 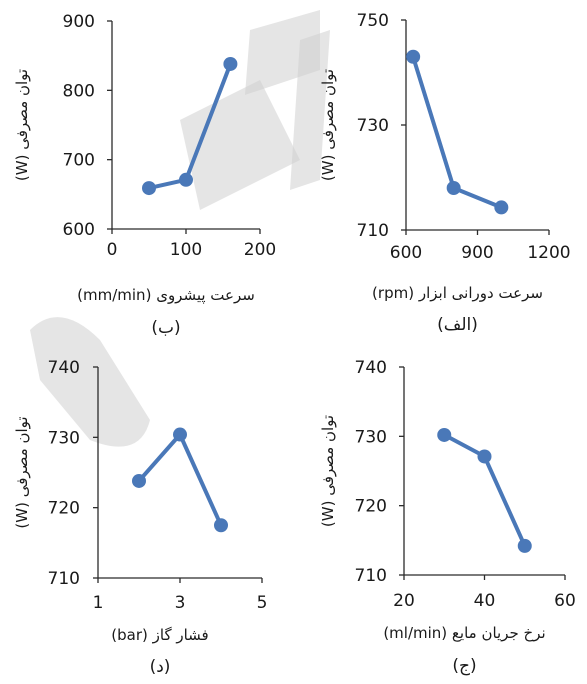 I want to click on x-tick-label: 60, so click(x=565, y=601).